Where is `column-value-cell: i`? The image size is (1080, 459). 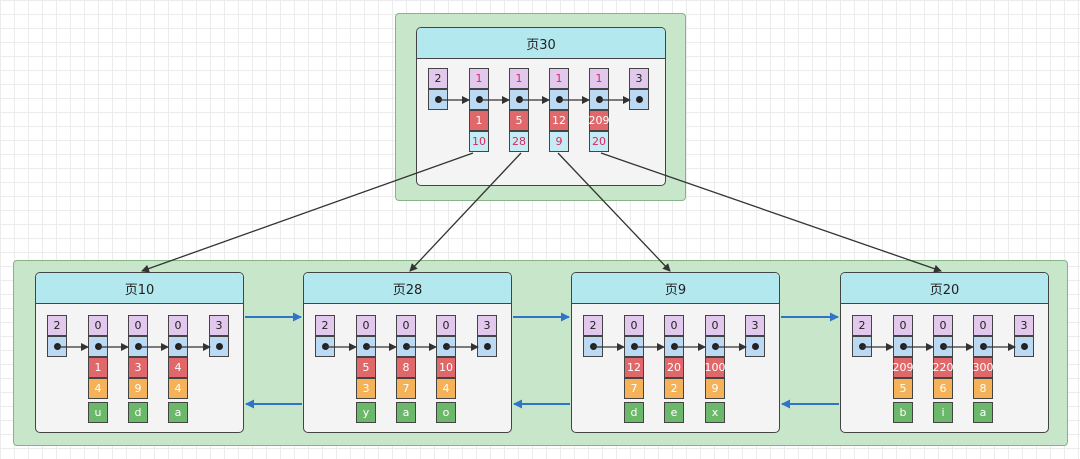 column-value-cell: i is located at coordinates (943, 412).